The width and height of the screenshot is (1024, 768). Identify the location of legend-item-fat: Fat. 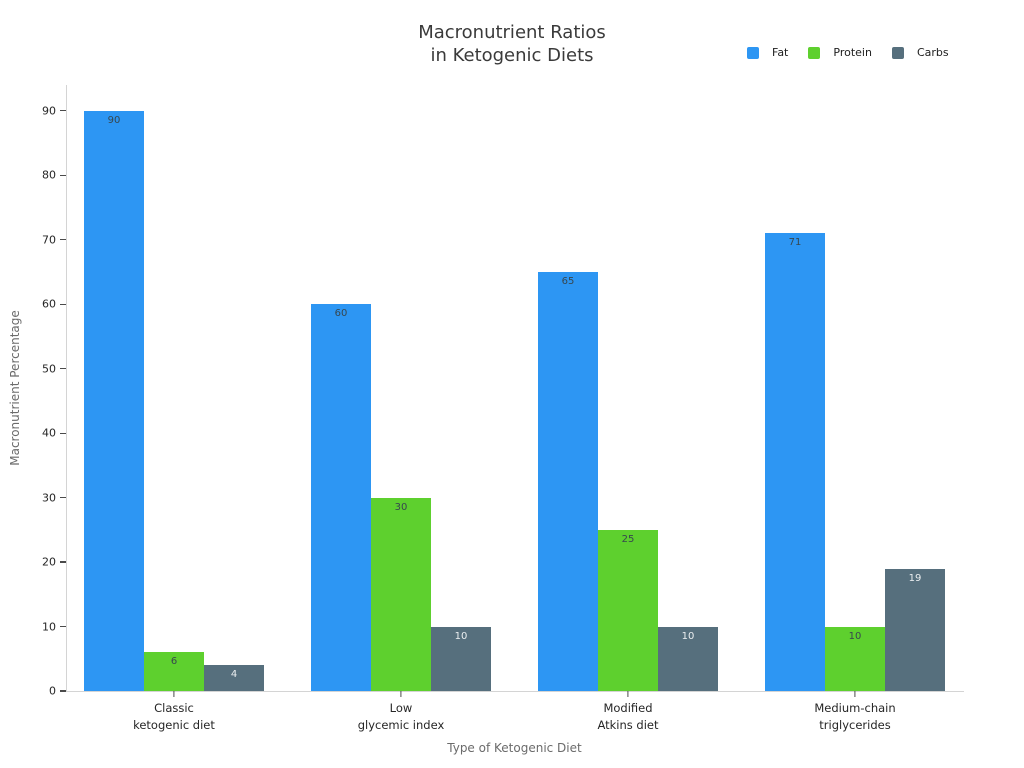
(767, 52).